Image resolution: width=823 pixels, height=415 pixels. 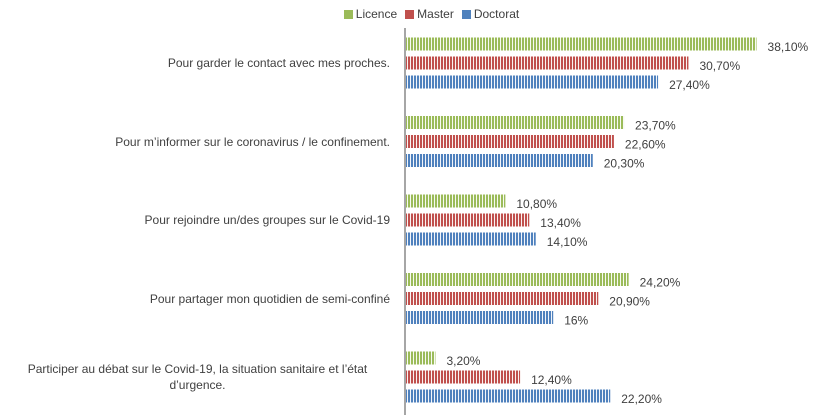 I want to click on legend: Licence Master Doctorat, so click(x=411, y=14).